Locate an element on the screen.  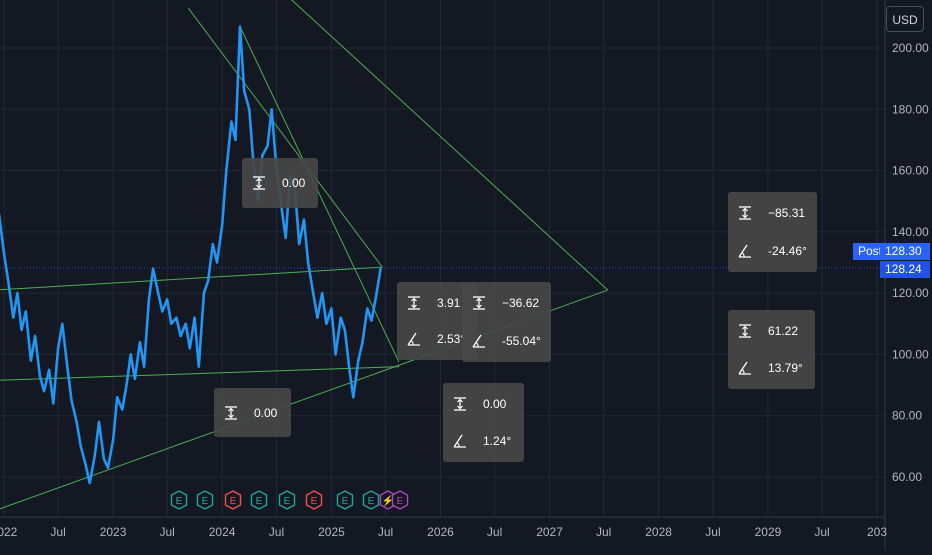
measurement-value: −36.62 is located at coordinates (521, 303).